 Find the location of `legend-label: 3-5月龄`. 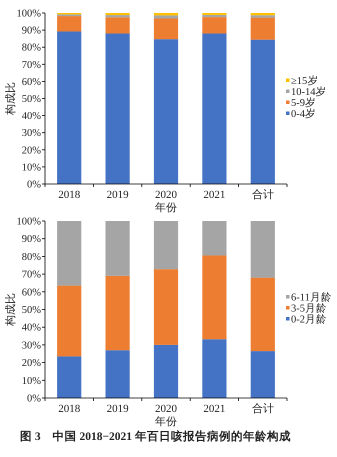

legend-label: 3-5月龄 is located at coordinates (309, 308).